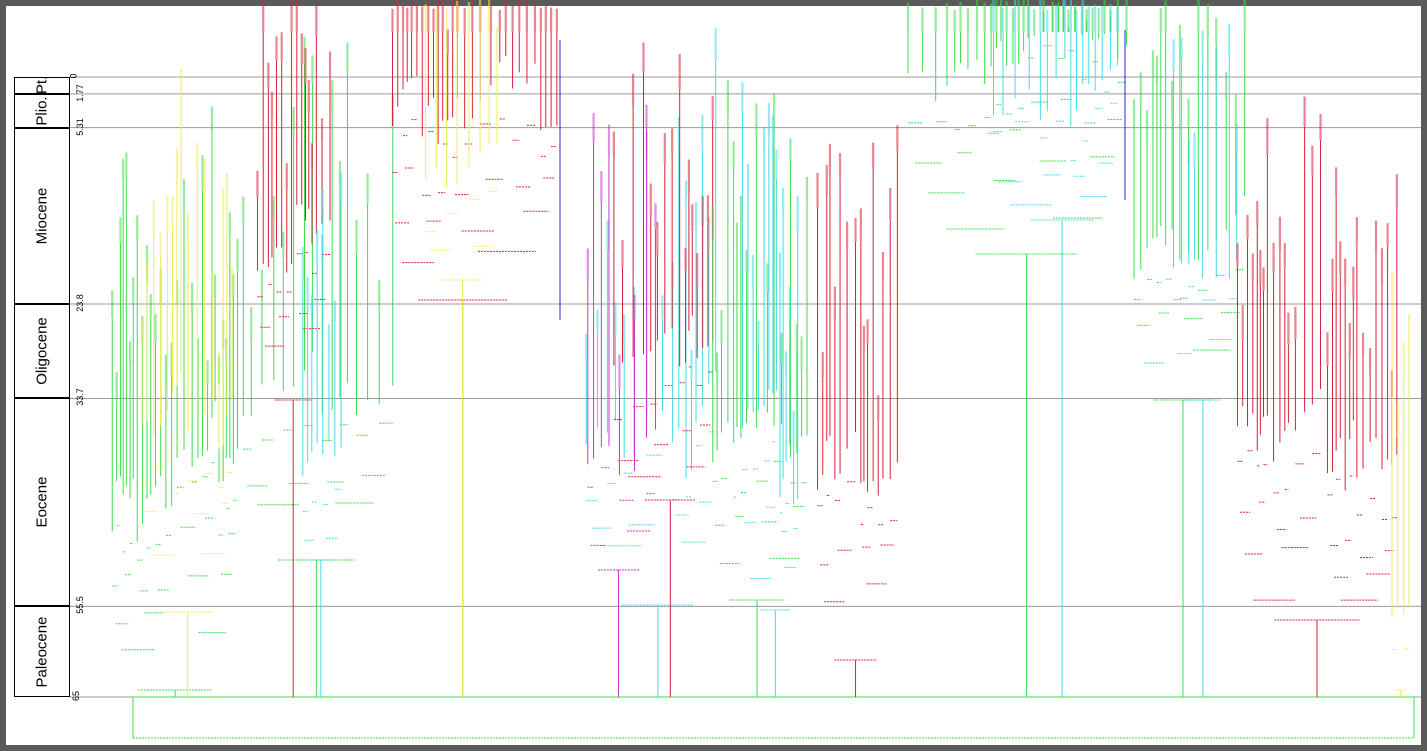 Image resolution: width=1427 pixels, height=751 pixels. Describe the element at coordinates (79, 93) in the screenshot. I see `boundary-tick-label: 1.77` at that location.